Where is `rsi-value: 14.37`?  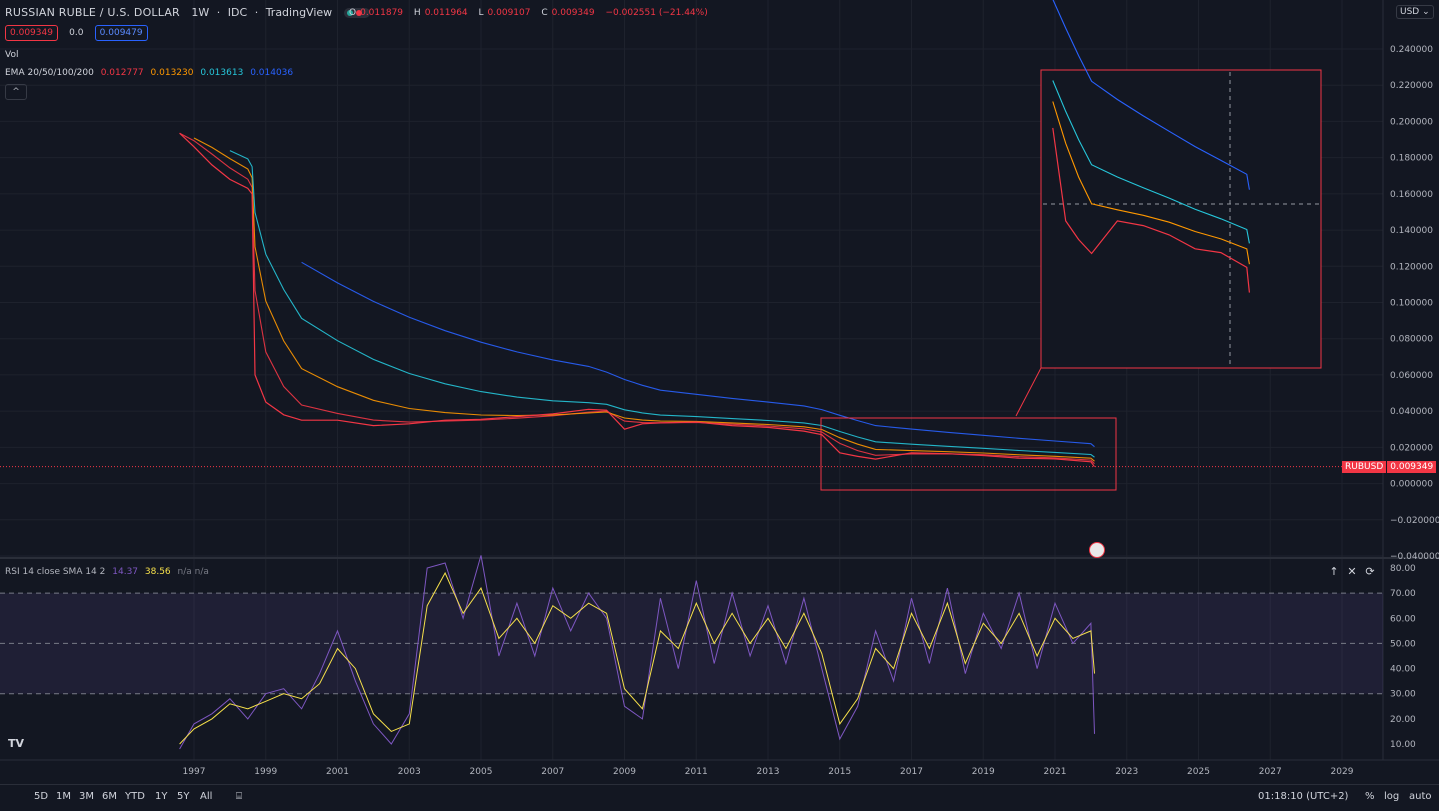
rsi-value: 14.37 is located at coordinates (125, 572).